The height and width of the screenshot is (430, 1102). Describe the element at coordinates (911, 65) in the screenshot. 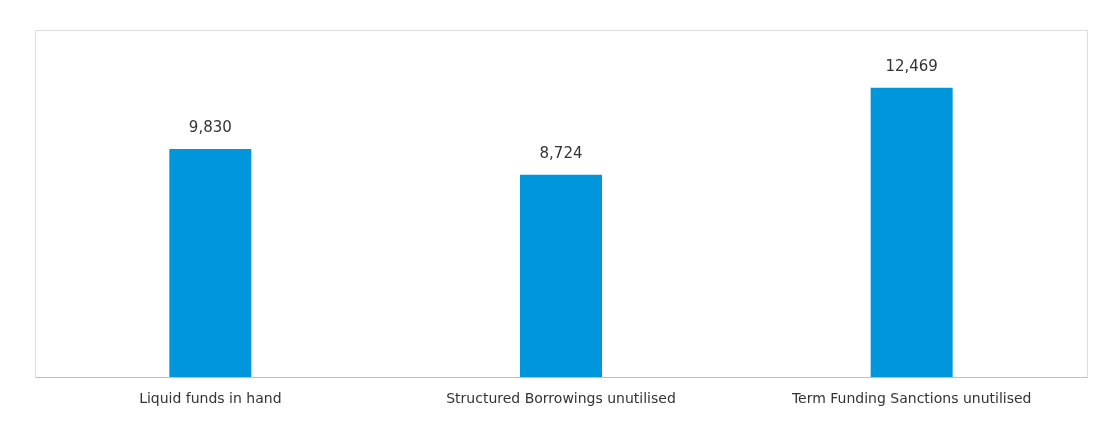

I see `data-label: 12,469` at that location.